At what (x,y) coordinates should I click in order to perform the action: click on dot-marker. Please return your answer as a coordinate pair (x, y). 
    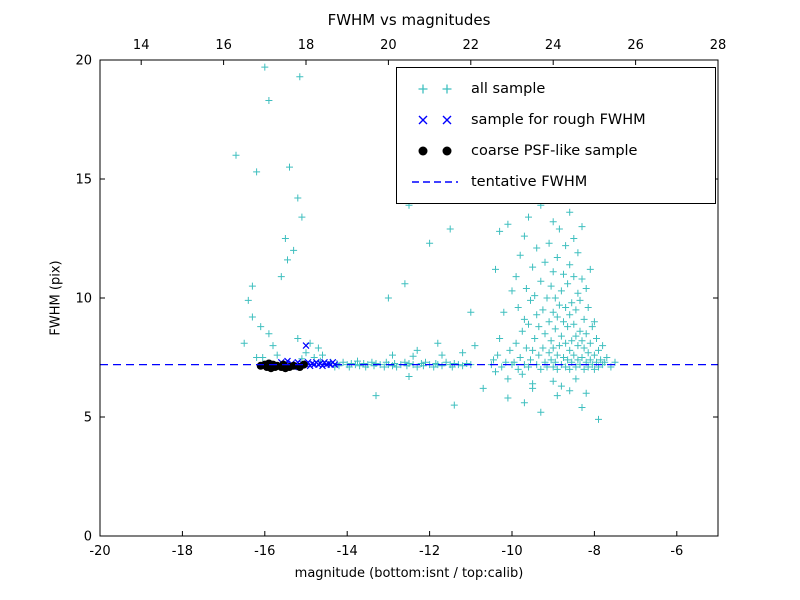
    Looking at the image, I should click on (303, 364).